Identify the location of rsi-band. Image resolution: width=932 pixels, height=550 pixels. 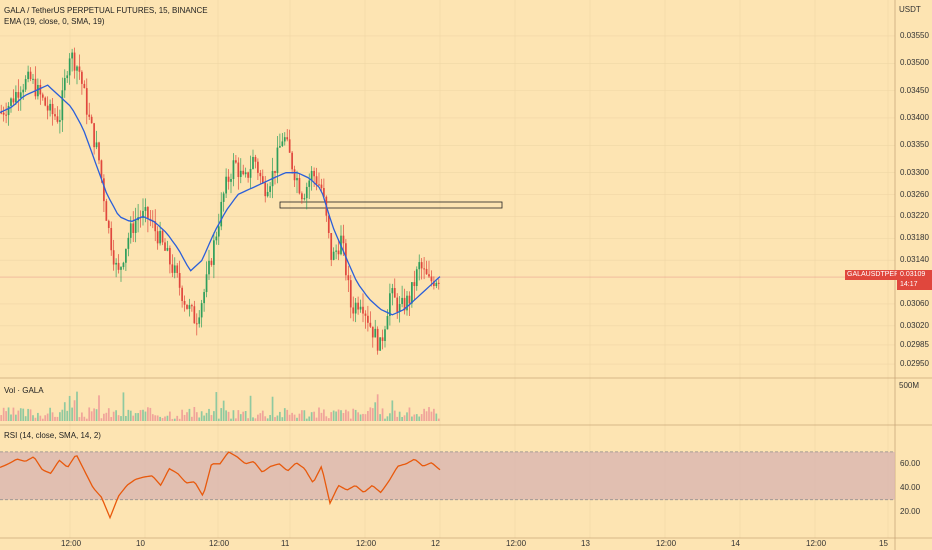
(447, 475).